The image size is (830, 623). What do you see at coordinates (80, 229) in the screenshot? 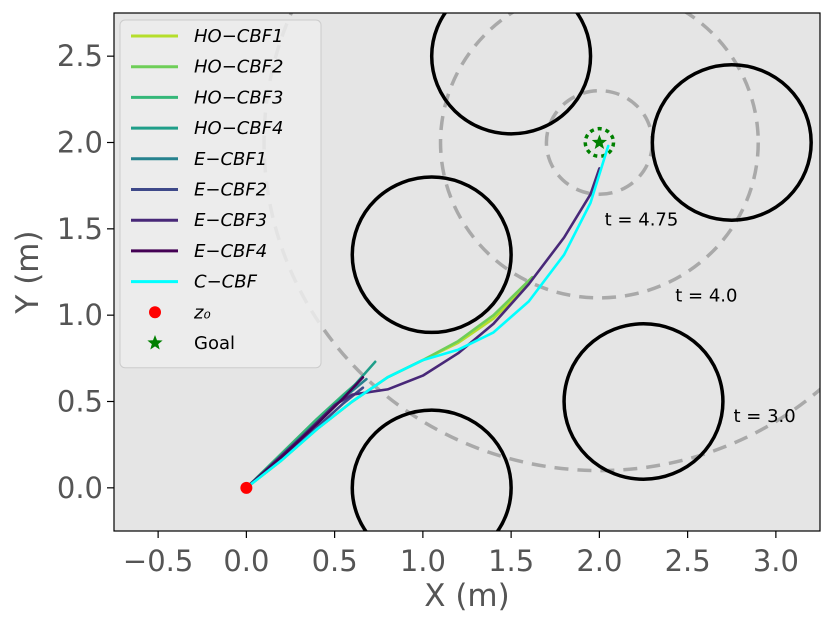
I see `y-tick-label: 1.5` at bounding box center [80, 229].